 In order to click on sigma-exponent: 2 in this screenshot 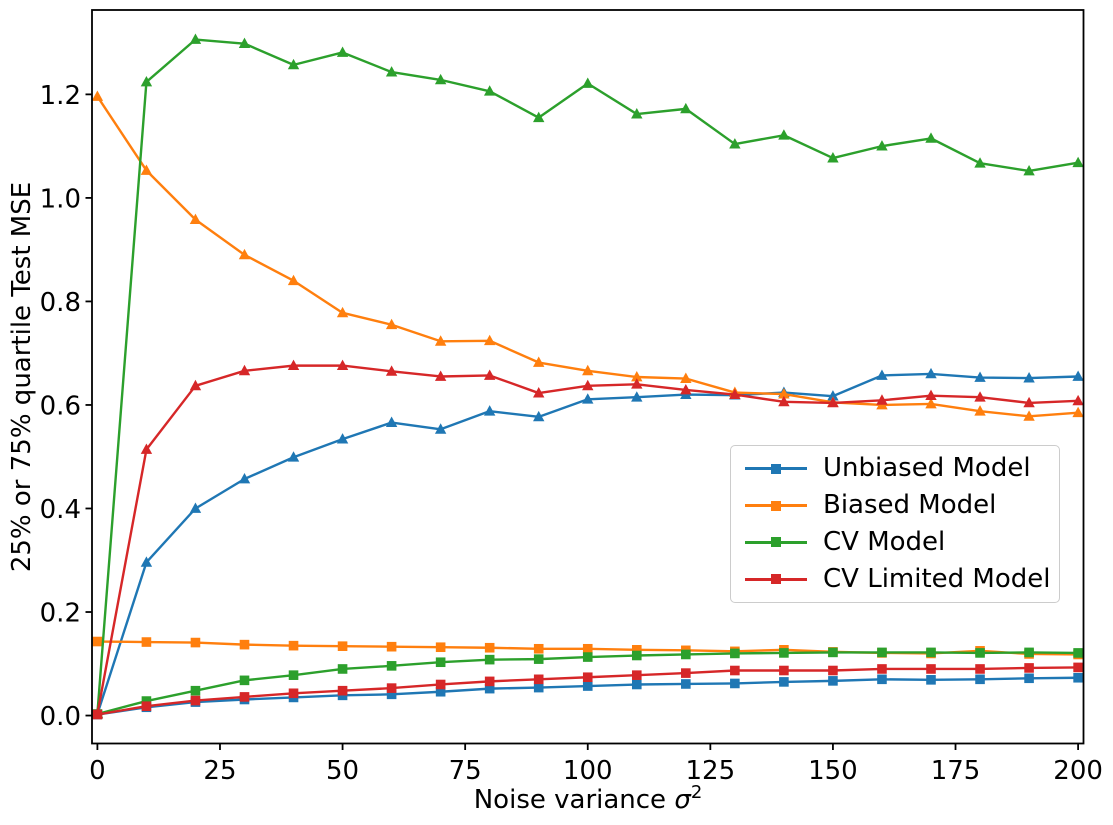, I will do `click(696, 792)`.